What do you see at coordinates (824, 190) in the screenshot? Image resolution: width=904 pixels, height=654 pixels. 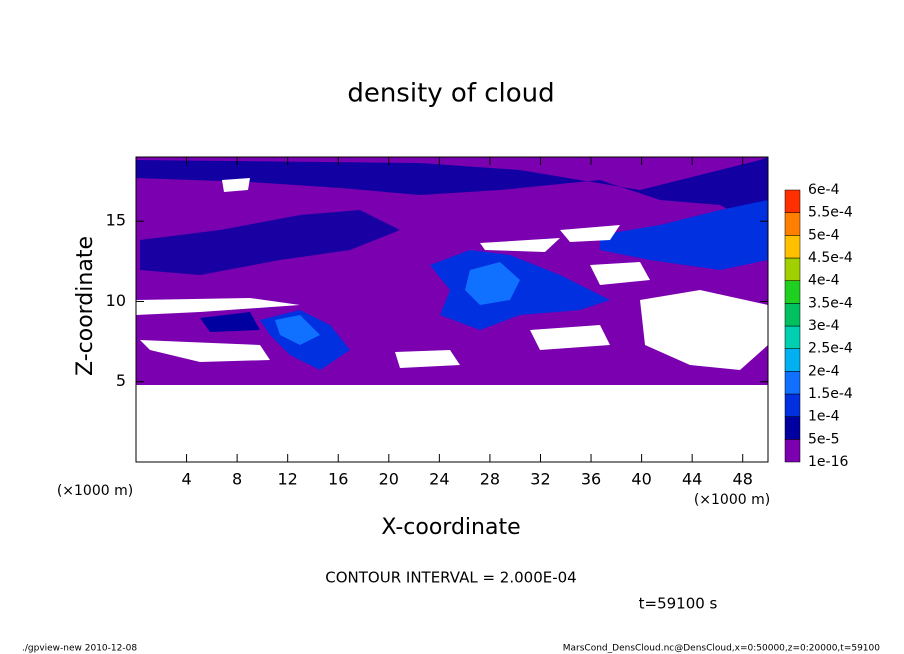 I see `colorbar-label: 6e-4` at bounding box center [824, 190].